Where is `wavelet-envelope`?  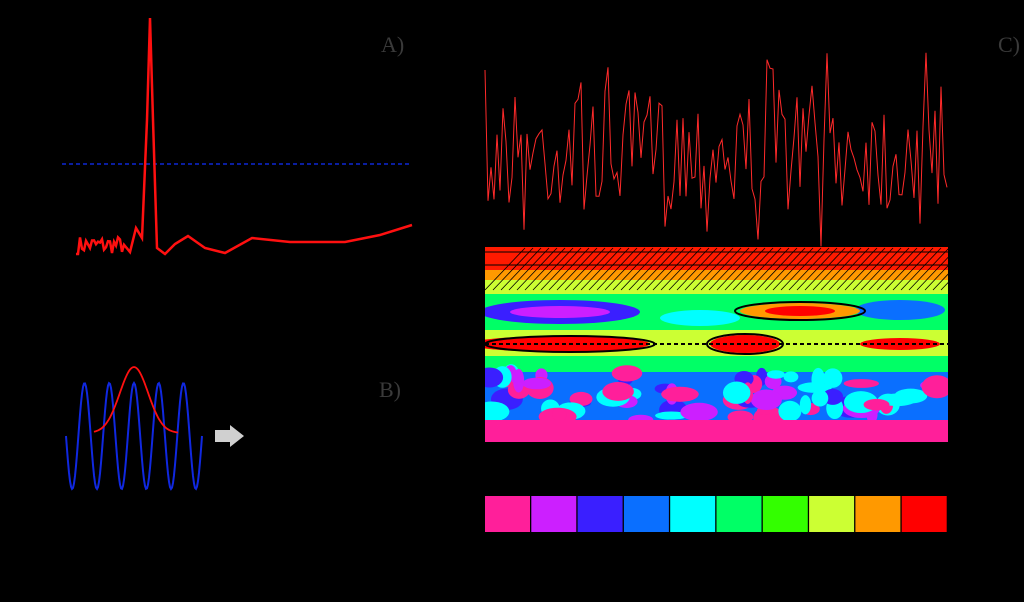 wavelet-envelope is located at coordinates (136, 400).